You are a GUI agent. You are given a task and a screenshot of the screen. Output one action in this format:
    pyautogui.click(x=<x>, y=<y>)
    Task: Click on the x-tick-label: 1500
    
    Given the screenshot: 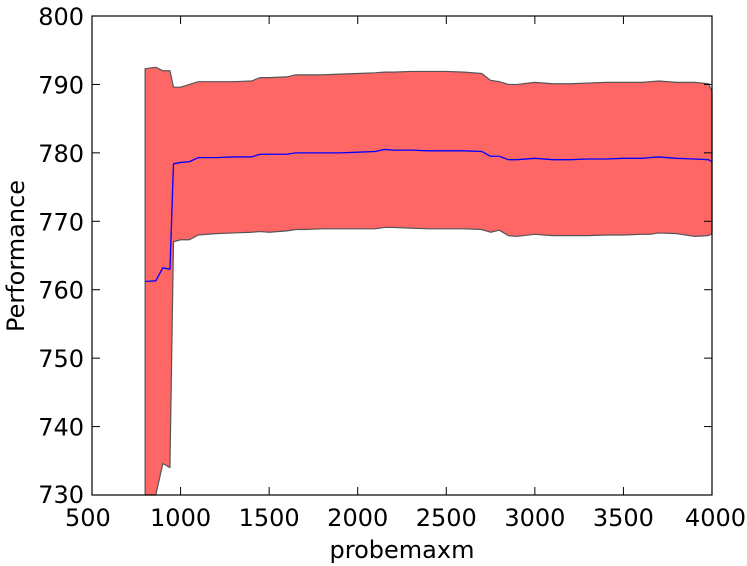 What is the action you would take?
    pyautogui.click(x=269, y=518)
    